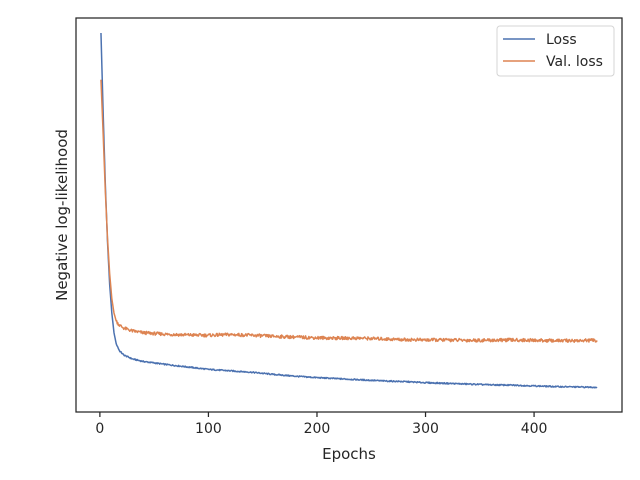  Describe the element at coordinates (561, 40) in the screenshot. I see `legend-label: Loss` at that location.